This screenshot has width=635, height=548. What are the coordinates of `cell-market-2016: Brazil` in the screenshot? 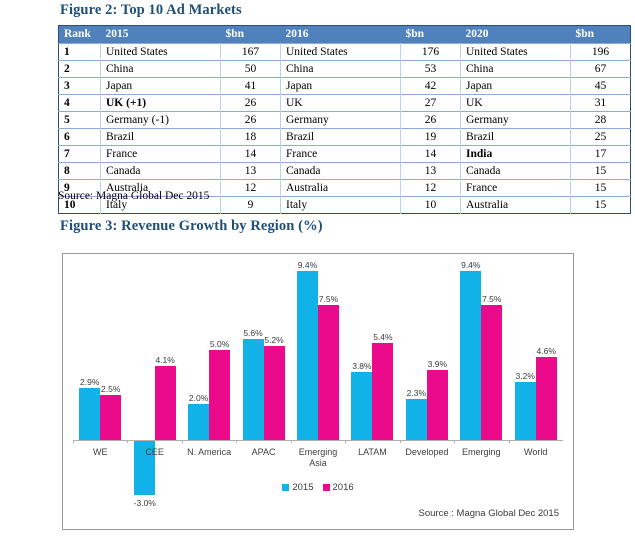 It's located at (340, 137).